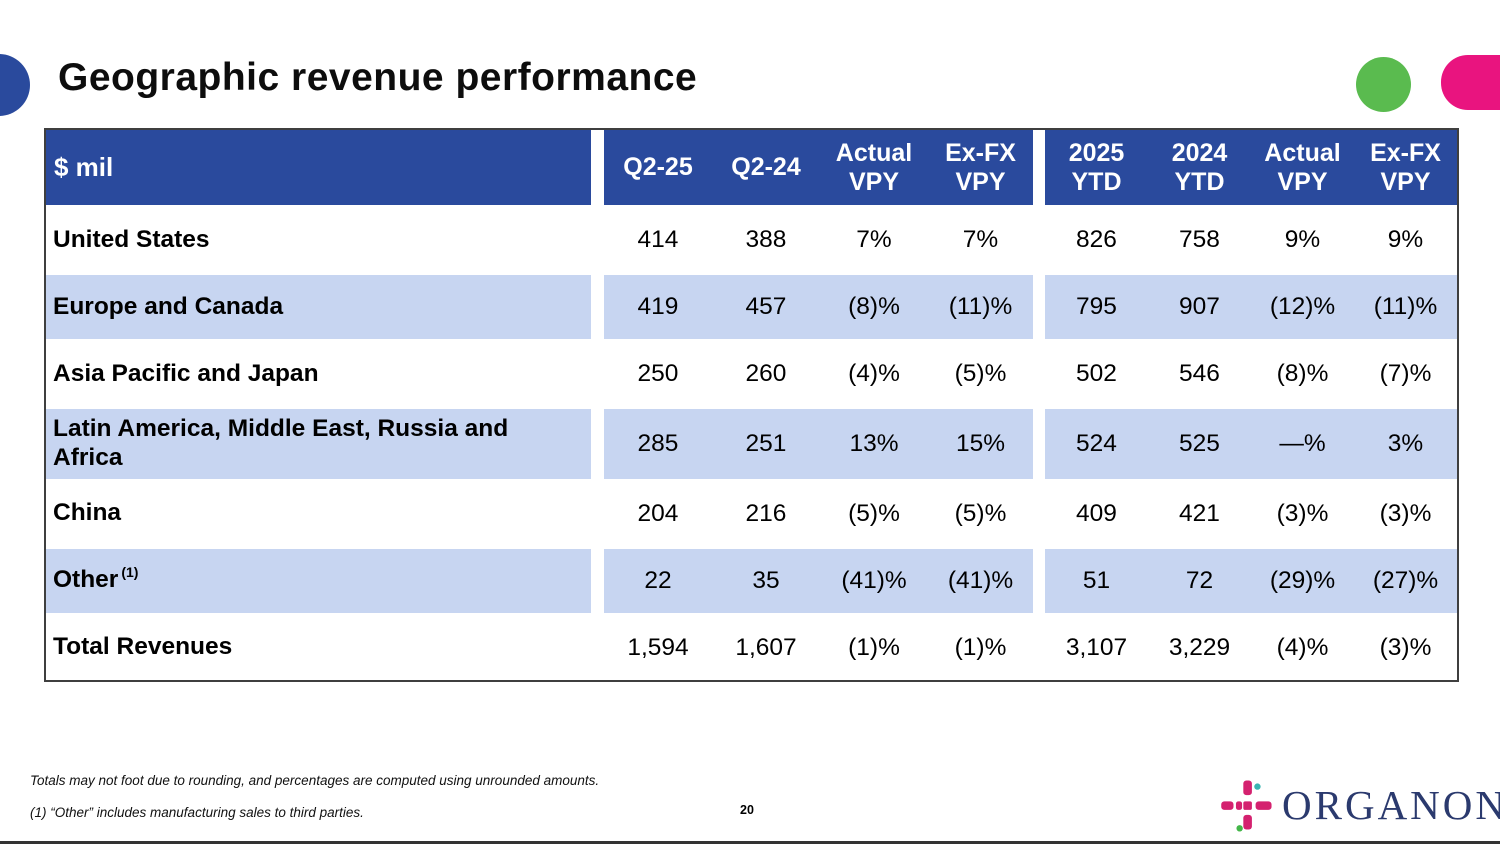 The image size is (1500, 844). What do you see at coordinates (658, 513) in the screenshot?
I see `table-cell: 204` at bounding box center [658, 513].